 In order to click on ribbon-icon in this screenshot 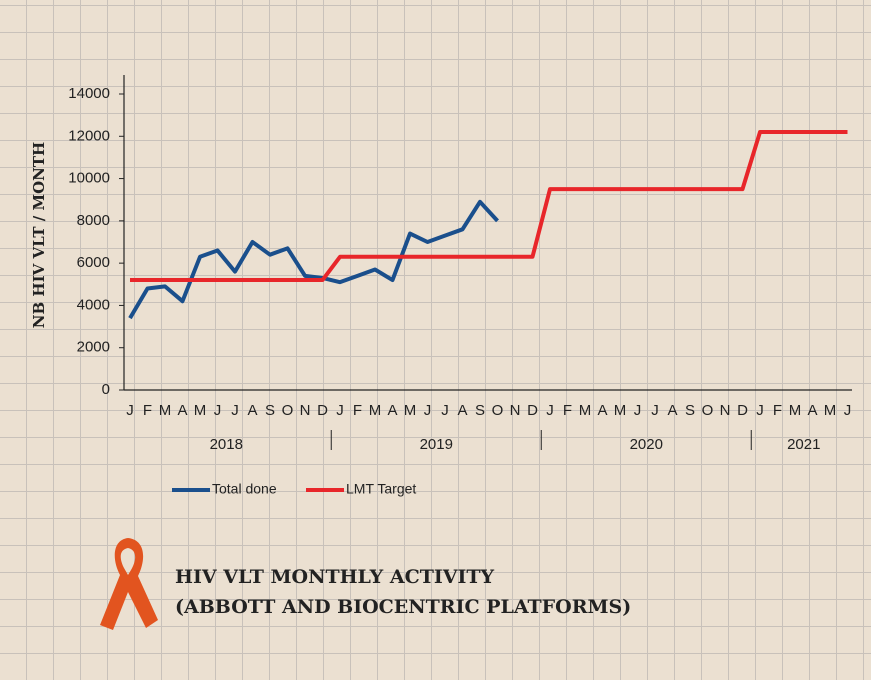, I will do `click(129, 584)`.